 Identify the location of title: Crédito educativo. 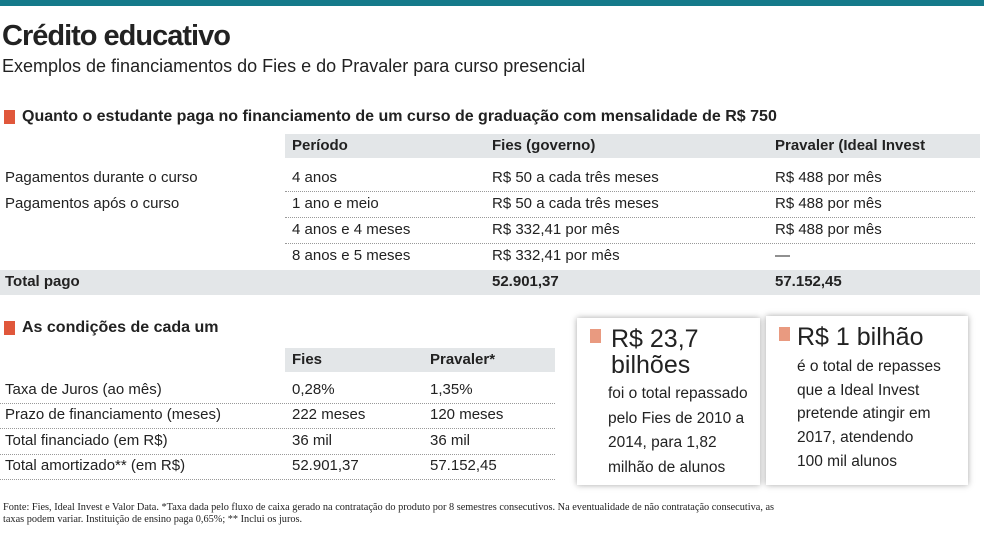
(116, 36).